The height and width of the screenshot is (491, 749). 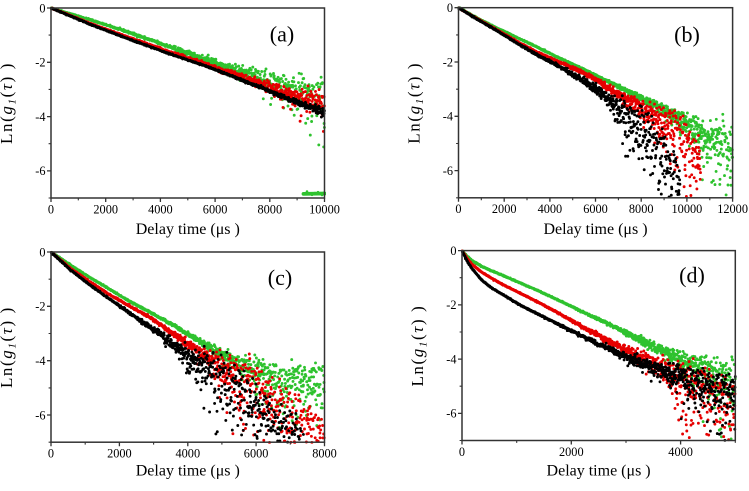 I want to click on svg-text: (d), so click(x=692, y=275).